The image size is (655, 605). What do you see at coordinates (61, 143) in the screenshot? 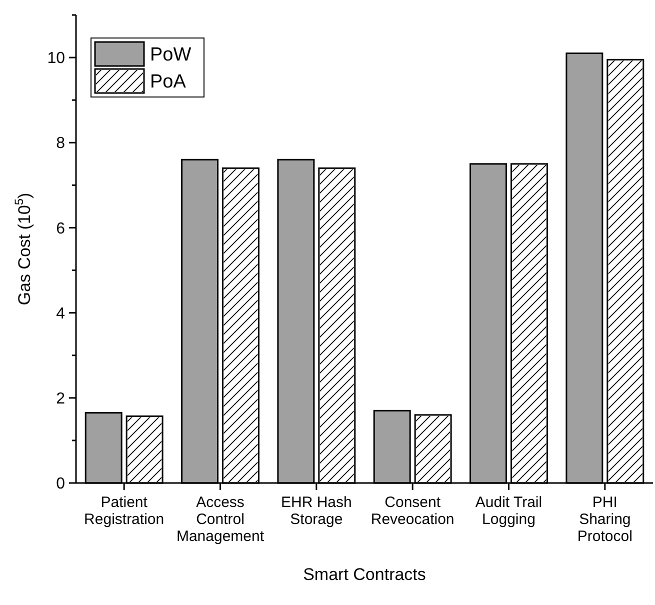
I see `y-tick-label: 8` at bounding box center [61, 143].